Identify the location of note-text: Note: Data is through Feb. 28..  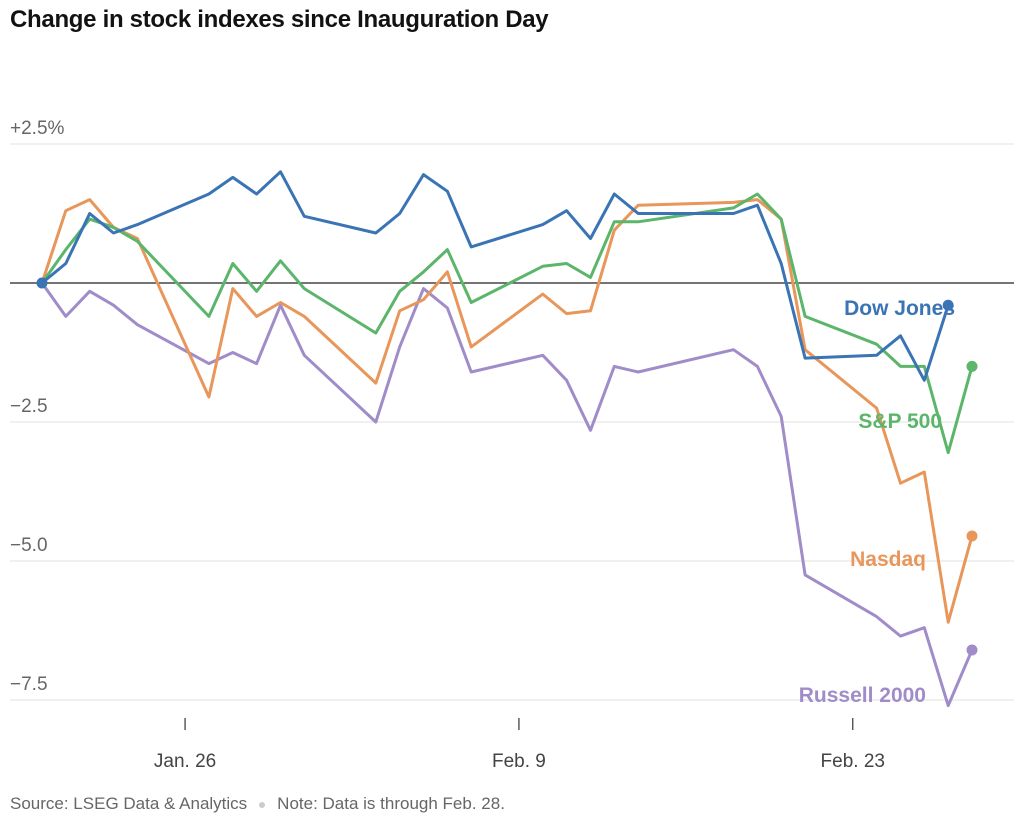
(391, 803).